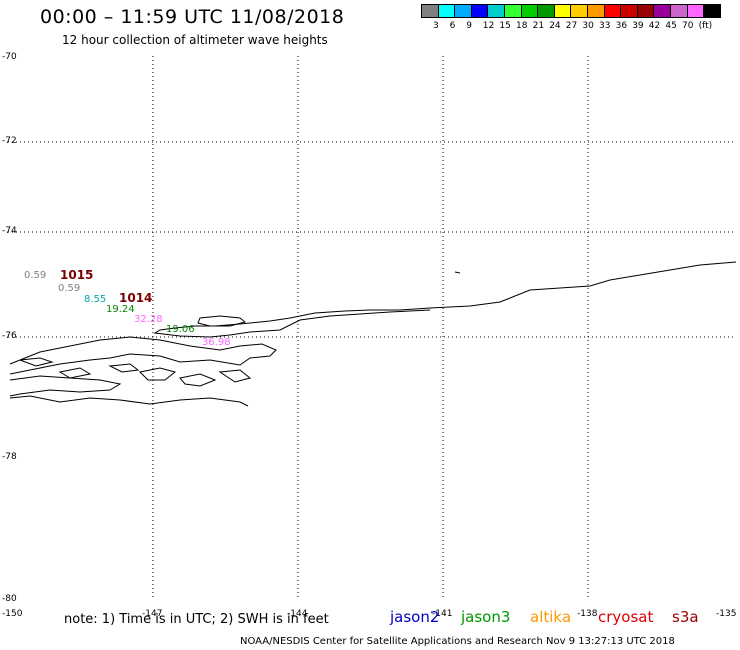 Image resolution: width=740 pixels, height=650 pixels. Describe the element at coordinates (626, 617) in the screenshot. I see `legend-cryosat: cryosat` at that location.